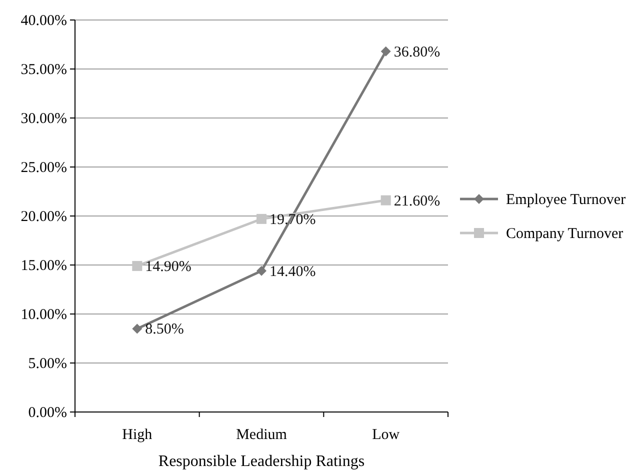  I want to click on x-tick-label: Medium, so click(262, 435).